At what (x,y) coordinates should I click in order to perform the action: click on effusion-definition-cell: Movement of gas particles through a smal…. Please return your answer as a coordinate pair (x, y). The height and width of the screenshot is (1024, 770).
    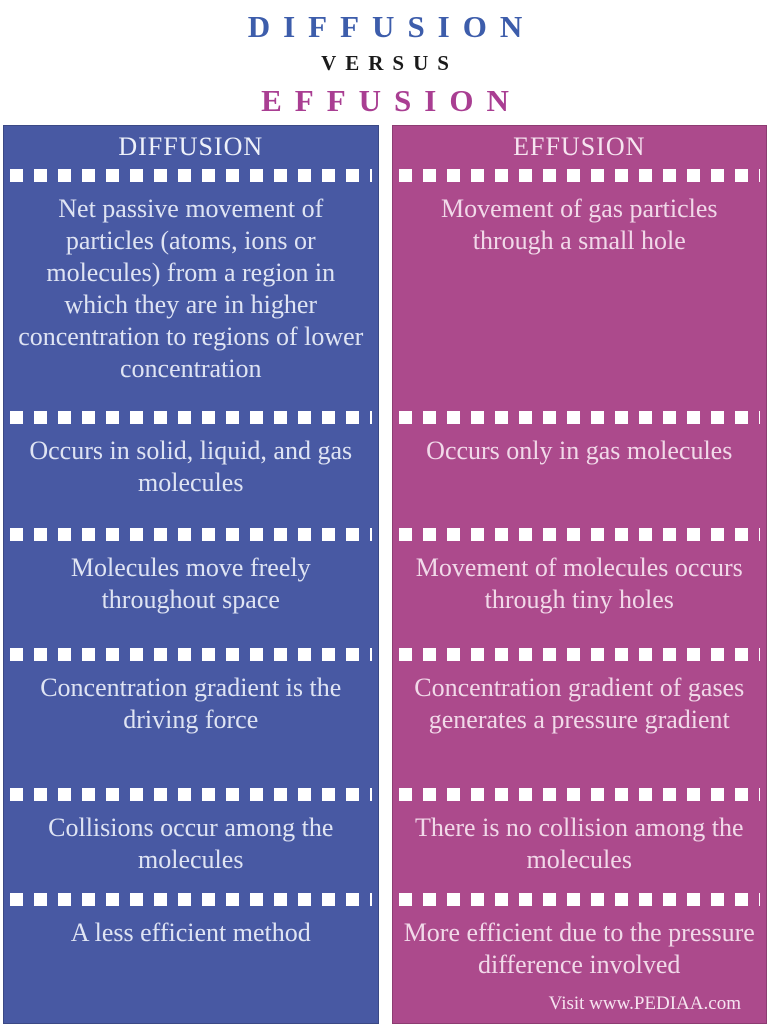
    Looking at the image, I should click on (579, 224).